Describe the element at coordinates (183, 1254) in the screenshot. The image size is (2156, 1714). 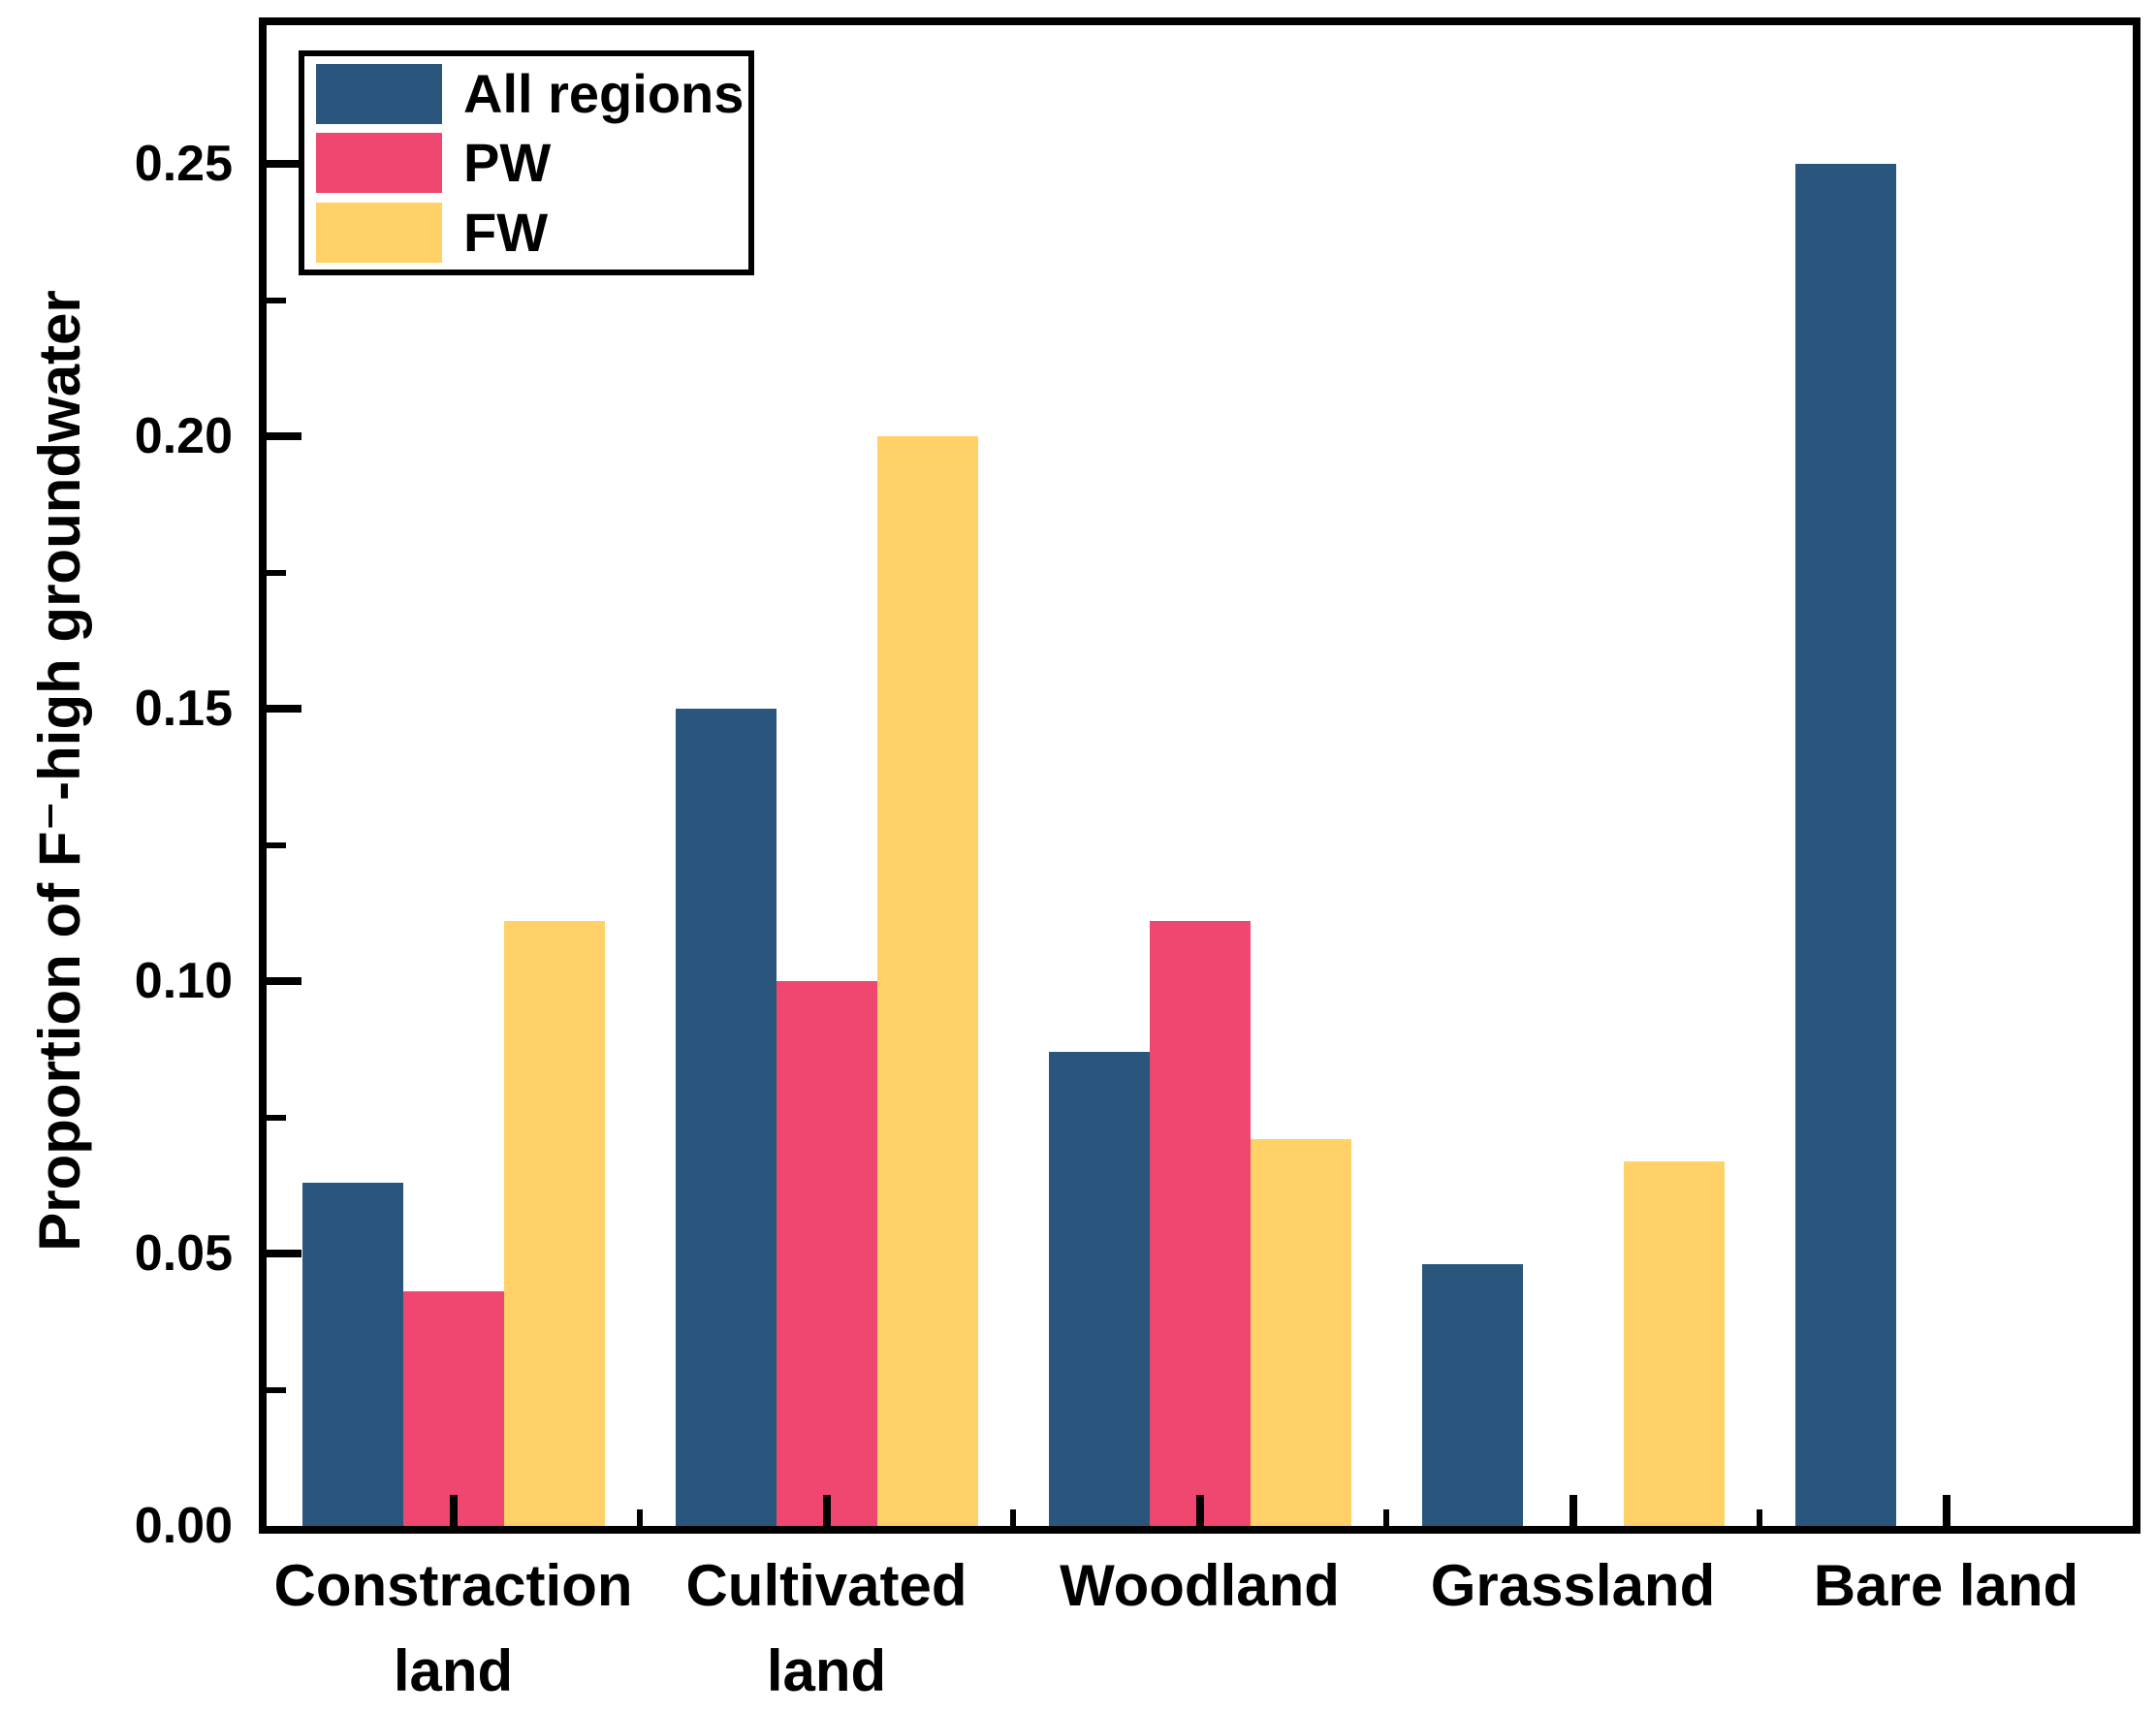
I see `y-tick-label-0.05: 0.05` at that location.